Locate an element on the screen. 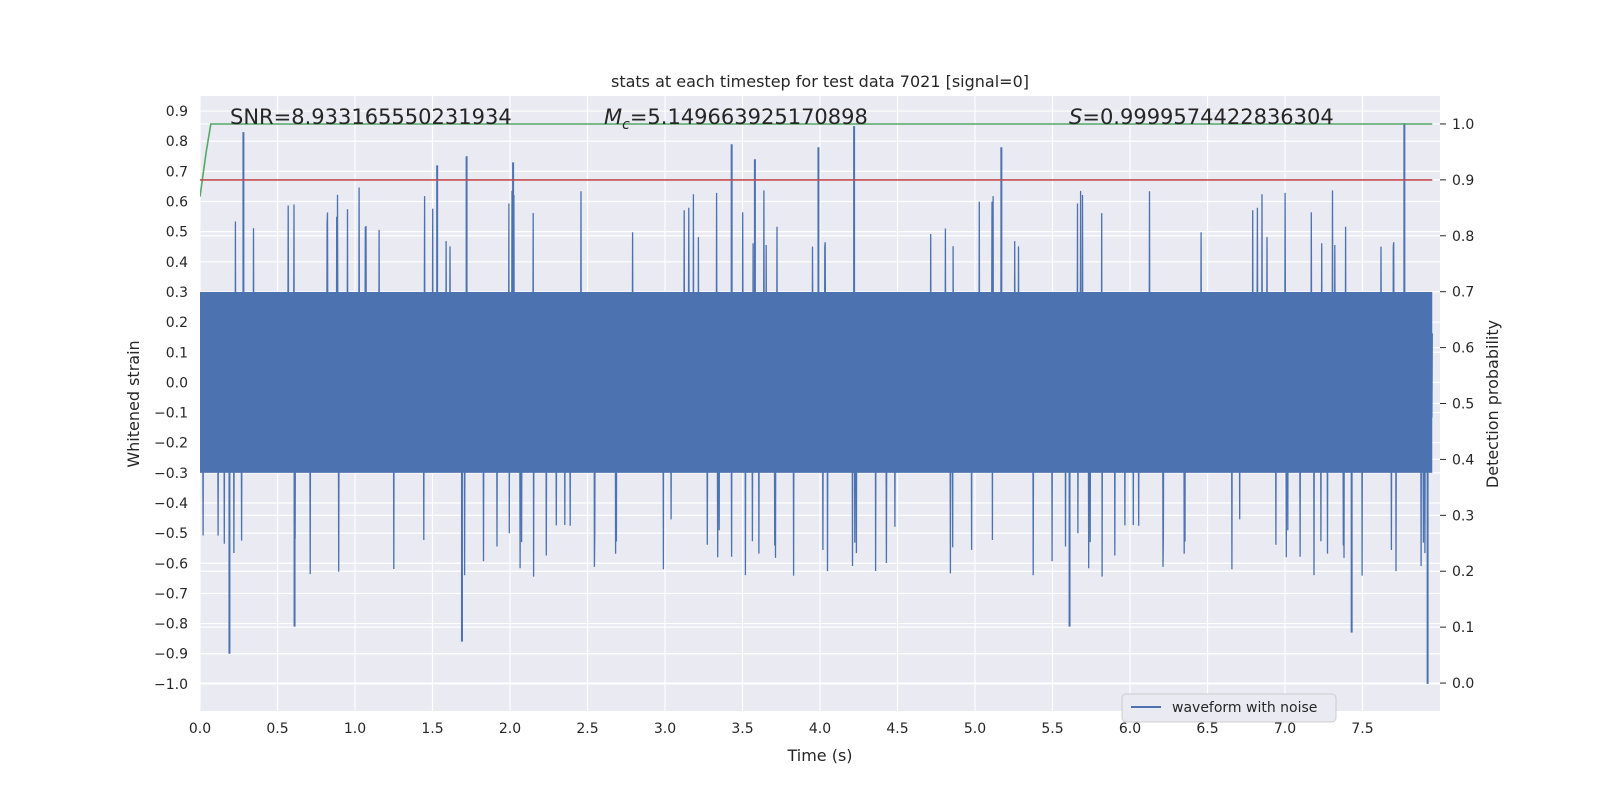 This screenshot has width=1600, height=800. y-tick-label: −0.7 is located at coordinates (171, 594).